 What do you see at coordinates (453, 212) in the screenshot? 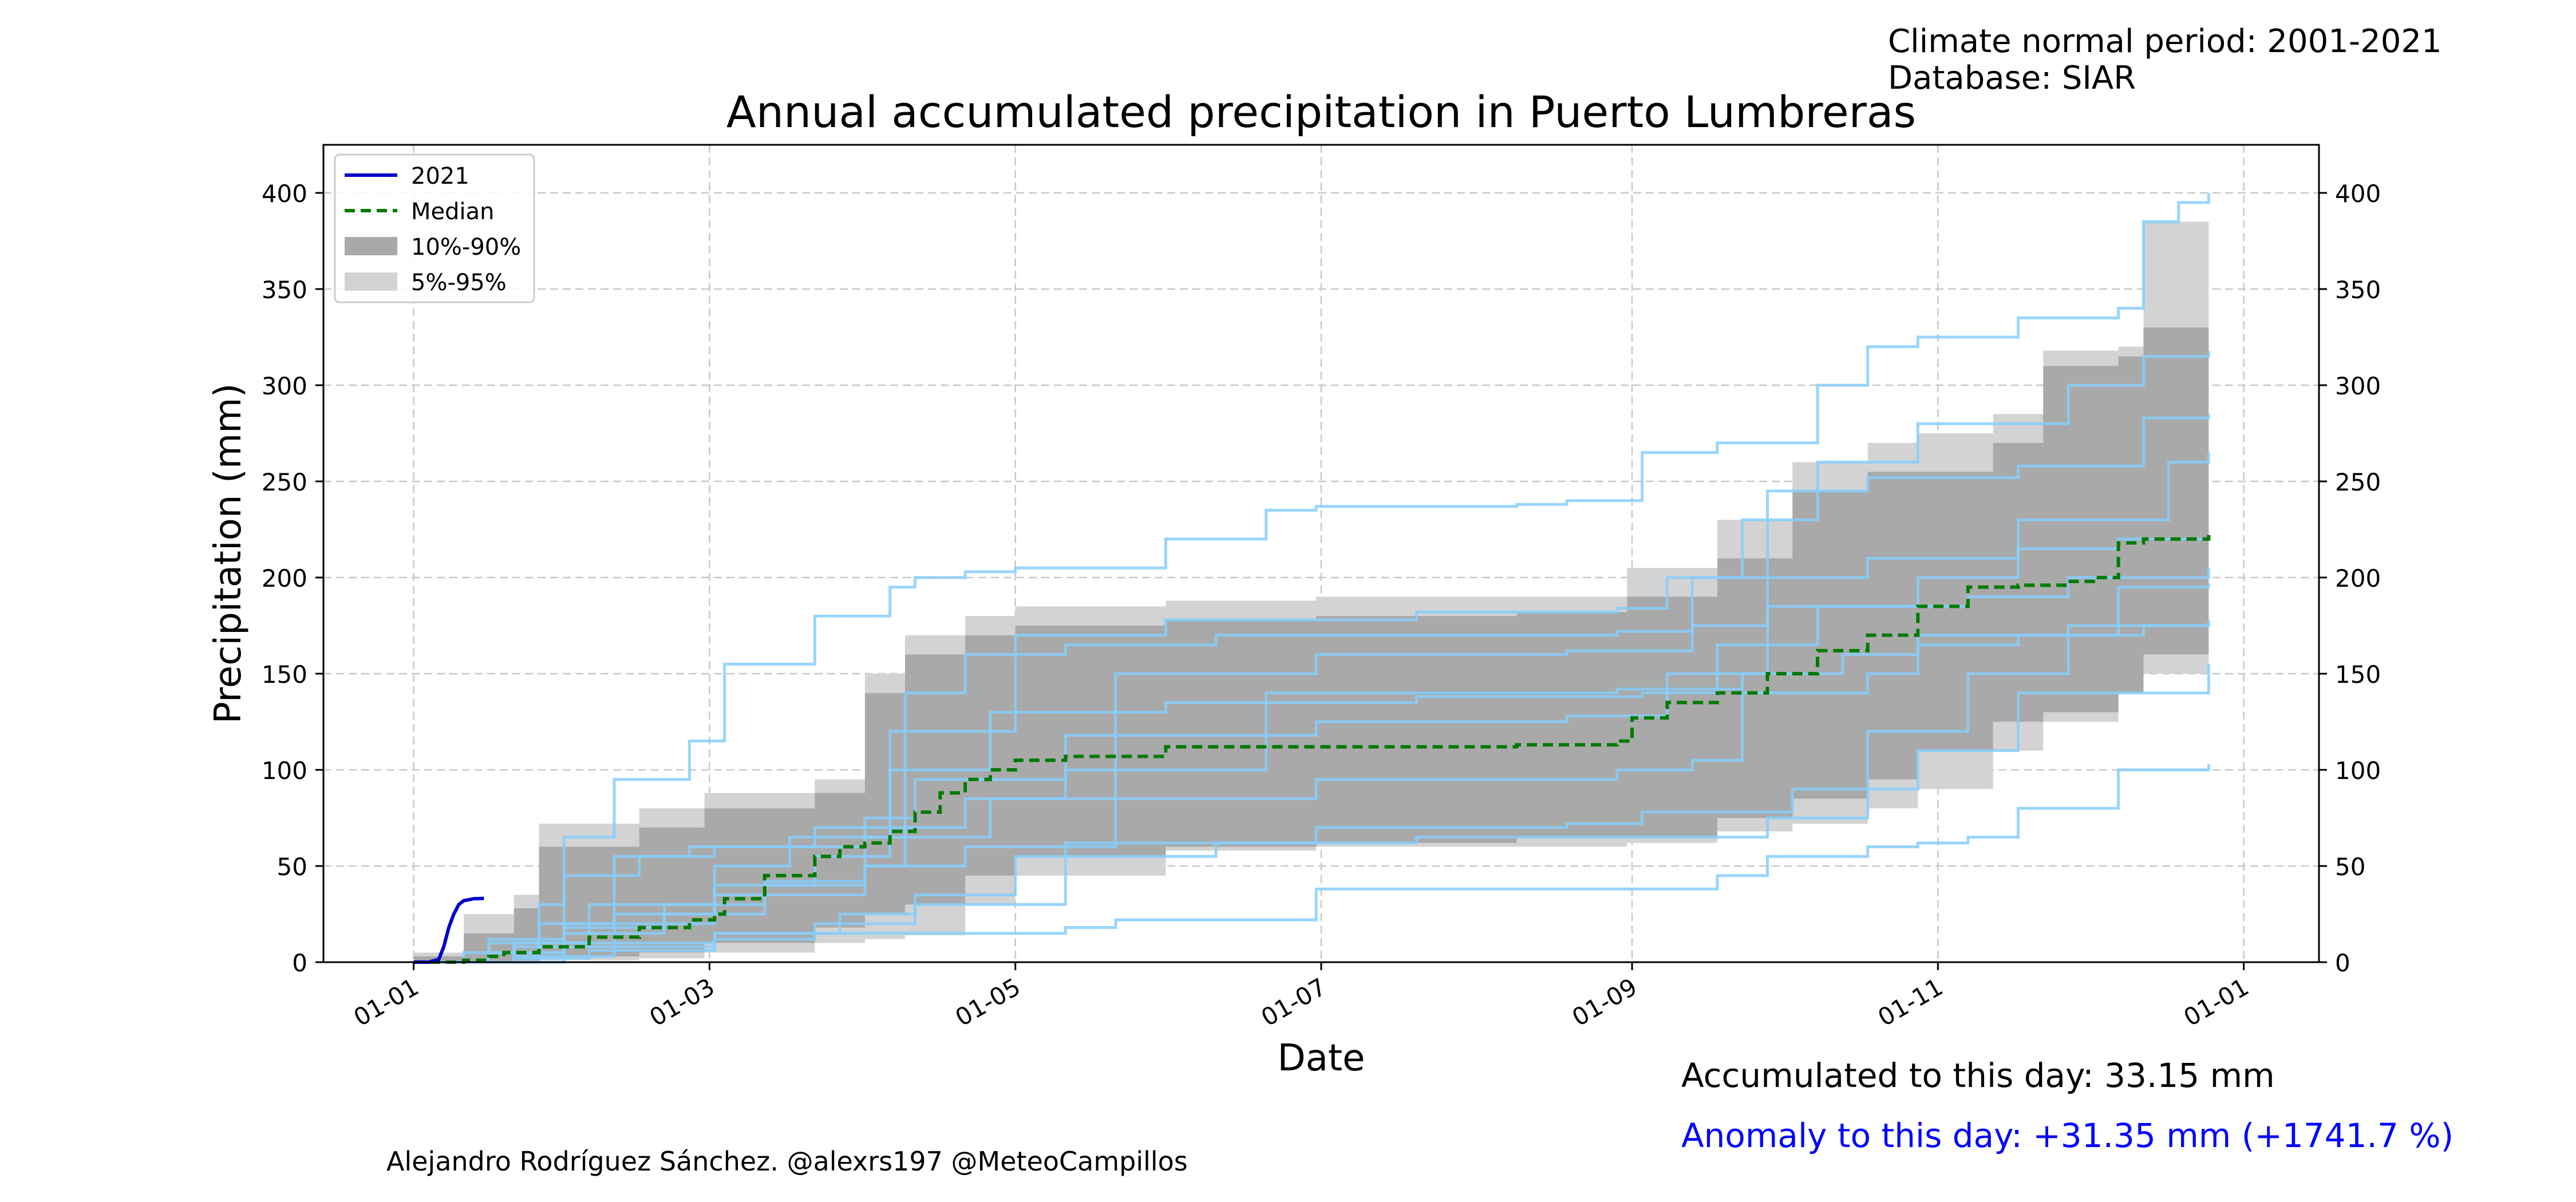
I see `legend-label: Median` at bounding box center [453, 212].